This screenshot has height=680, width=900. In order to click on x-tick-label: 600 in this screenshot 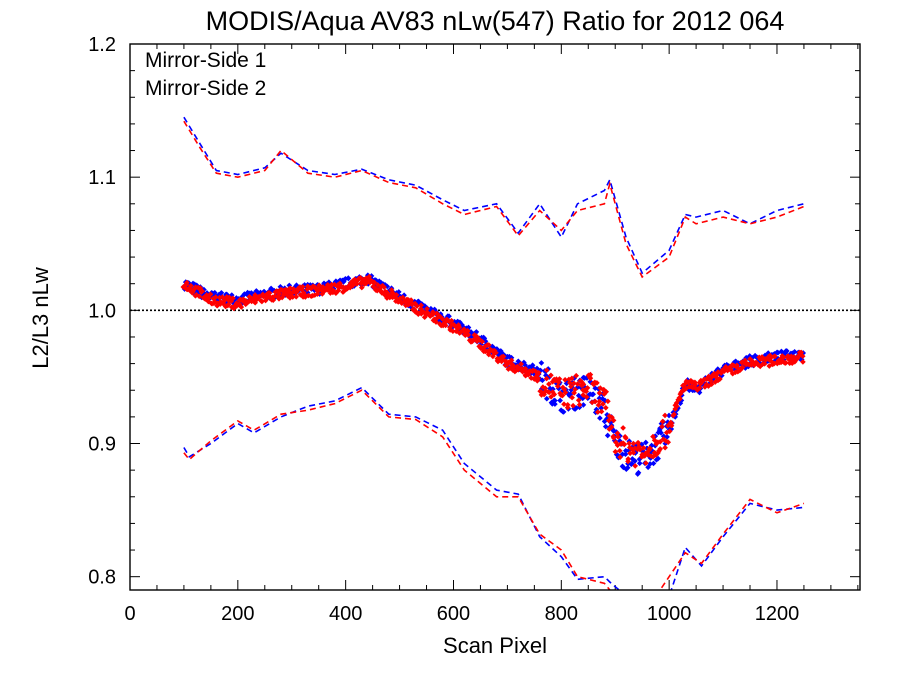, I will do `click(453, 614)`.